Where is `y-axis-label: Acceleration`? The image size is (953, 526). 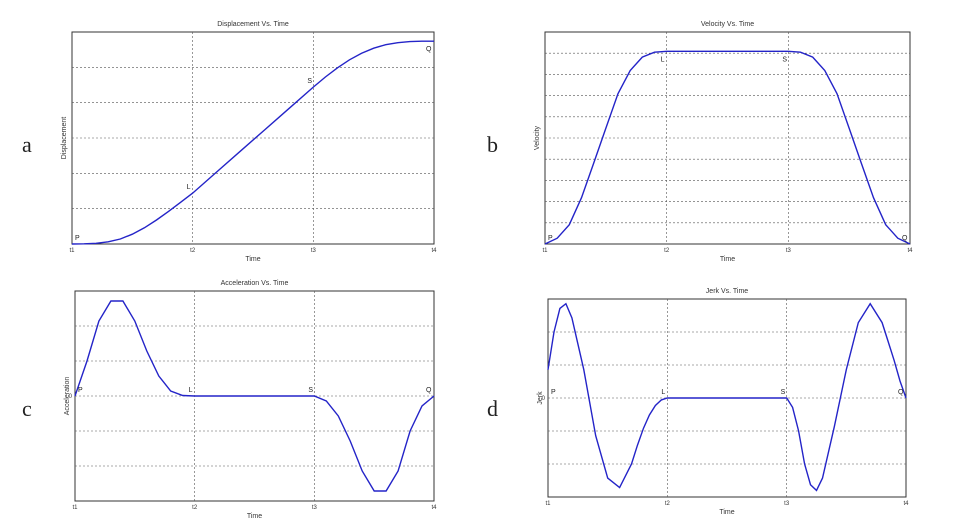 y-axis-label: Acceleration is located at coordinates (67, 396).